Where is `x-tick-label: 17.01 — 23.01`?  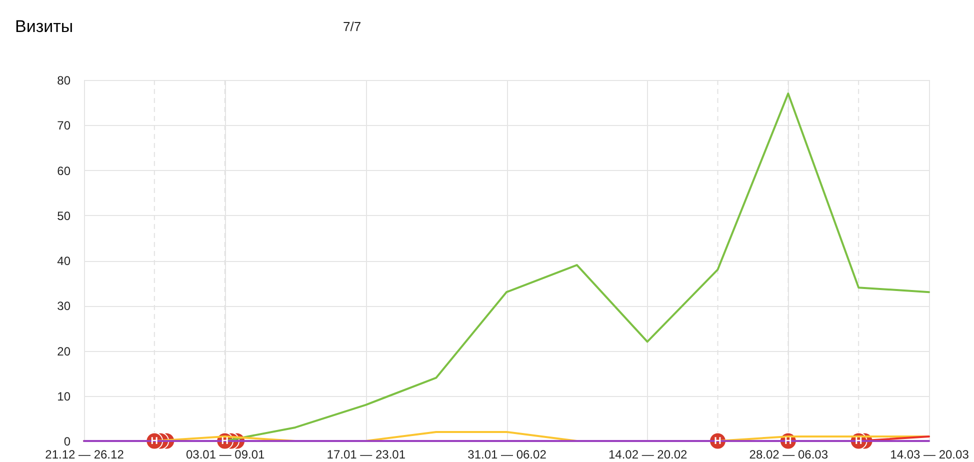 x-tick-label: 17.01 — 23.01 is located at coordinates (366, 455).